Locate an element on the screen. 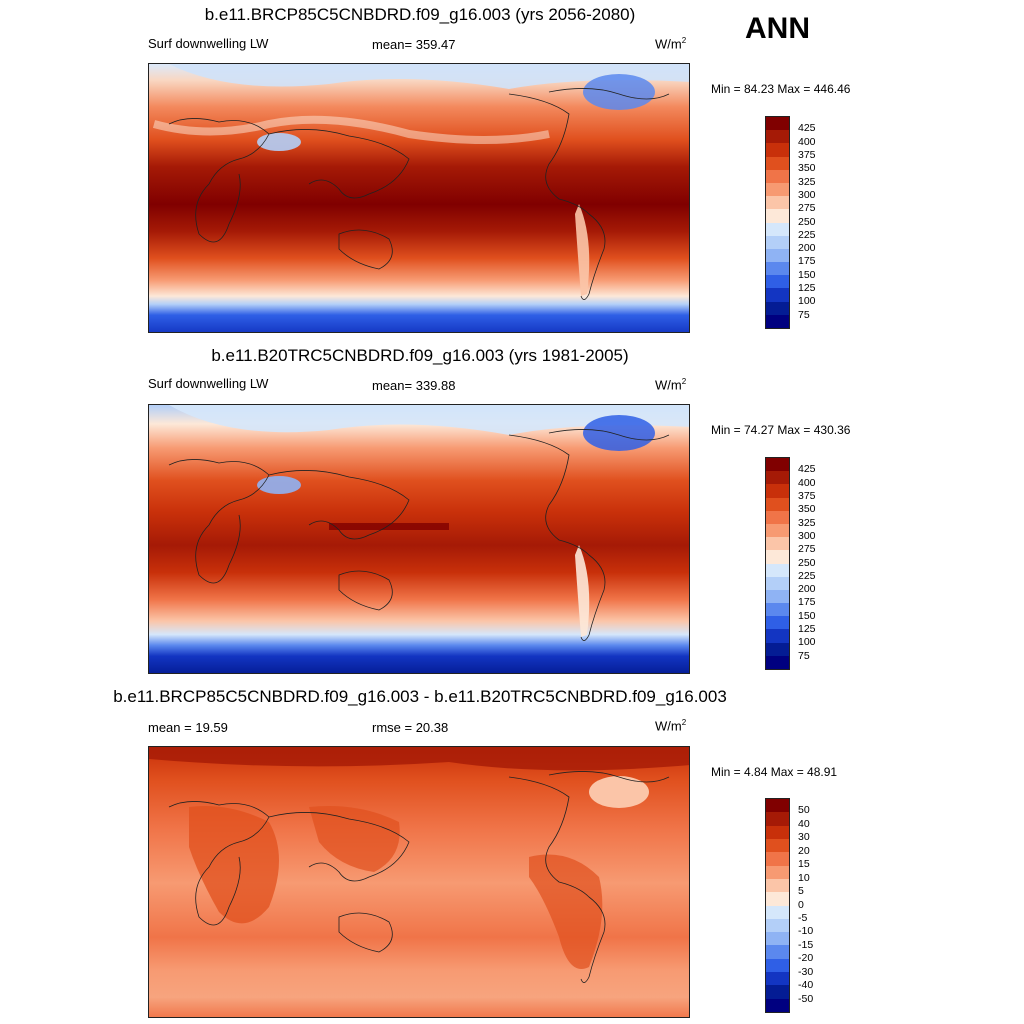 The image size is (1024, 1024). panel1-units: W/m2 is located at coordinates (671, 44).